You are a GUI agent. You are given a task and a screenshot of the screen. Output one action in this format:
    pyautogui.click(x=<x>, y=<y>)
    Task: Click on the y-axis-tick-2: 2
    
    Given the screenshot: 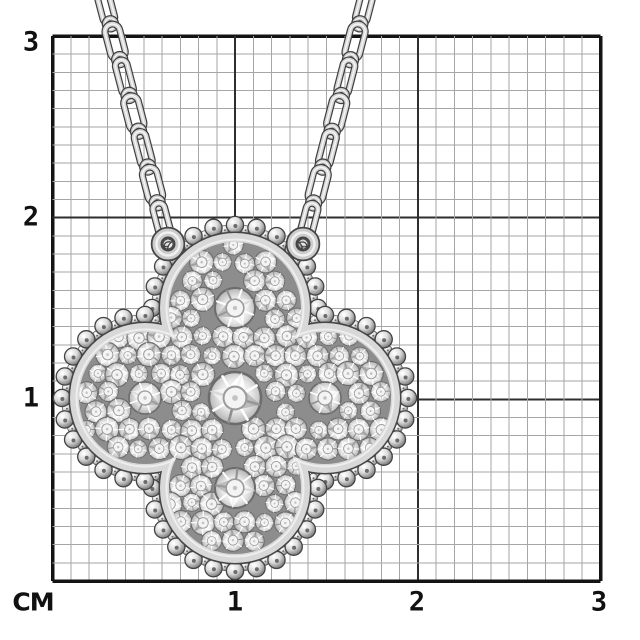 What is the action you would take?
    pyautogui.click(x=31, y=217)
    